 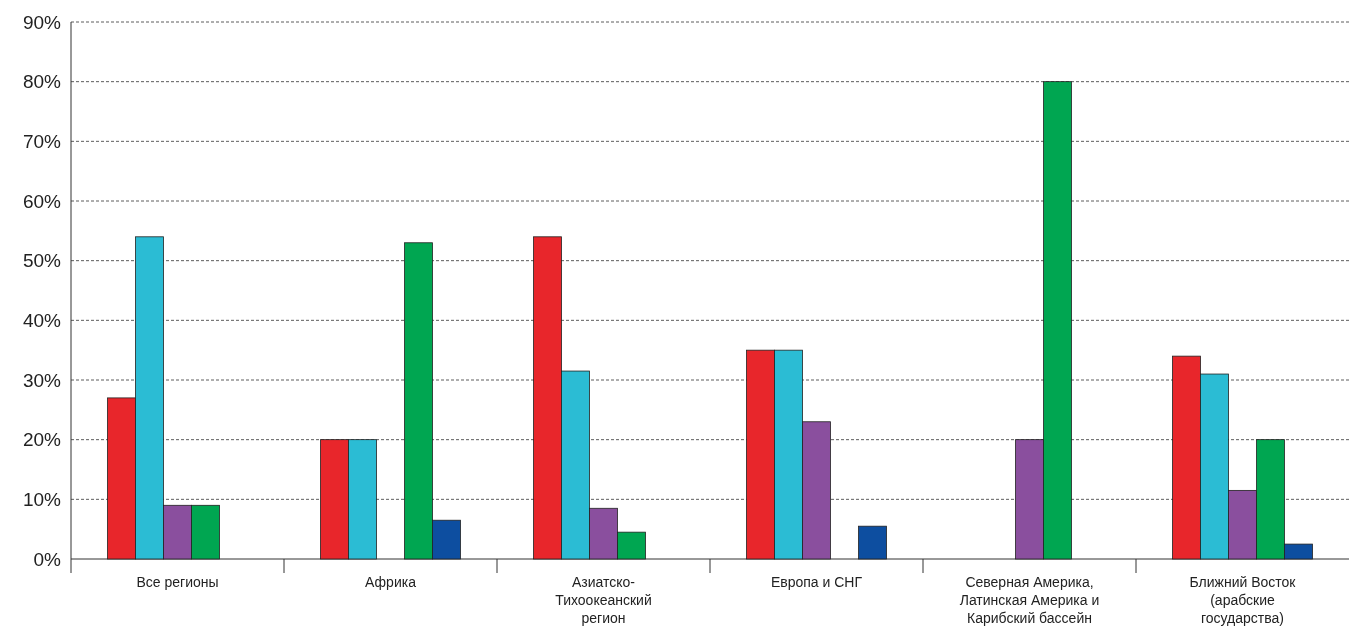 What do you see at coordinates (42, 22) in the screenshot?
I see `y-tick-label: 90%` at bounding box center [42, 22].